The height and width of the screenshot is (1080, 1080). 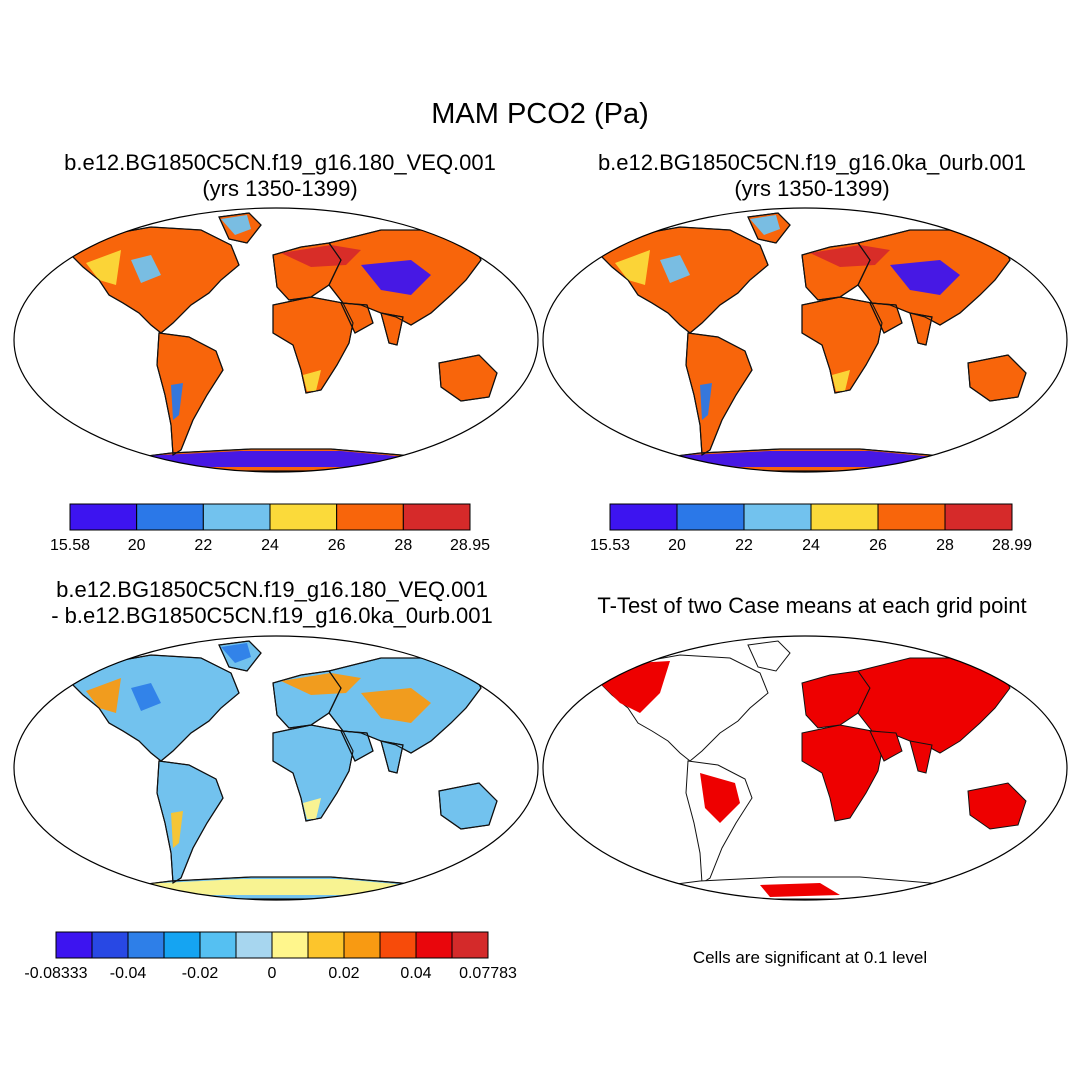 What do you see at coordinates (272, 589) in the screenshot?
I see `panel-3-title-line1: b.e12.BG1850C5CN.f19_g16.180_VEQ.001` at bounding box center [272, 589].